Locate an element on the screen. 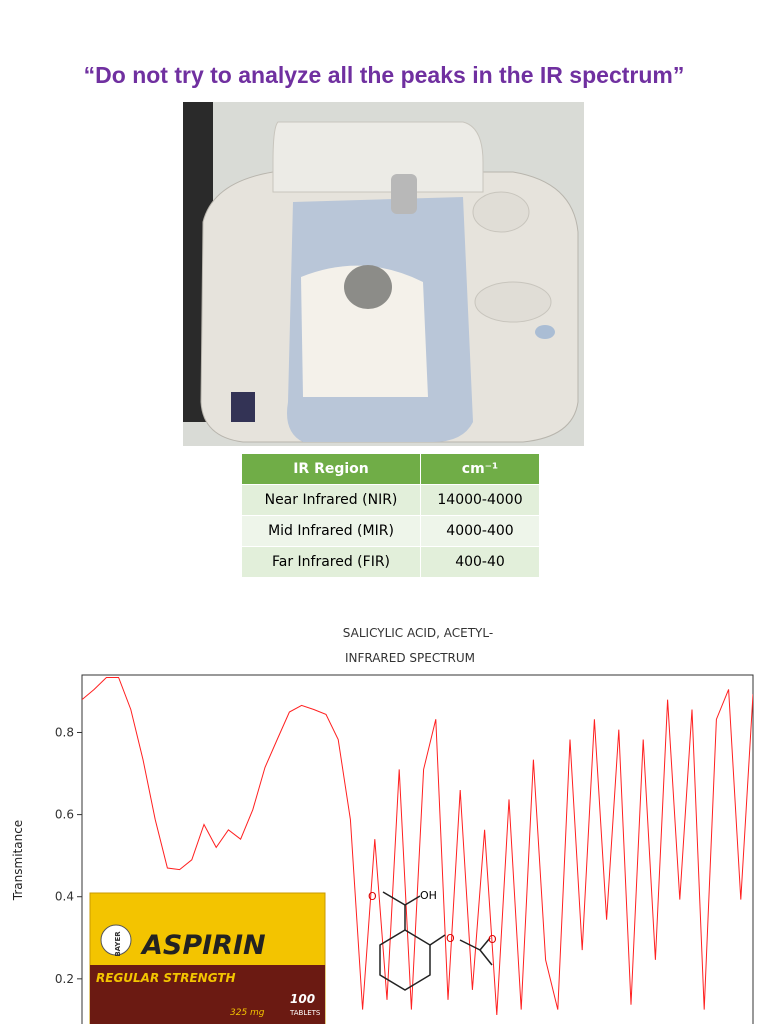 This screenshot has width=768, height=1024. y-axis-label: Transmitance is located at coordinates (18, 860).